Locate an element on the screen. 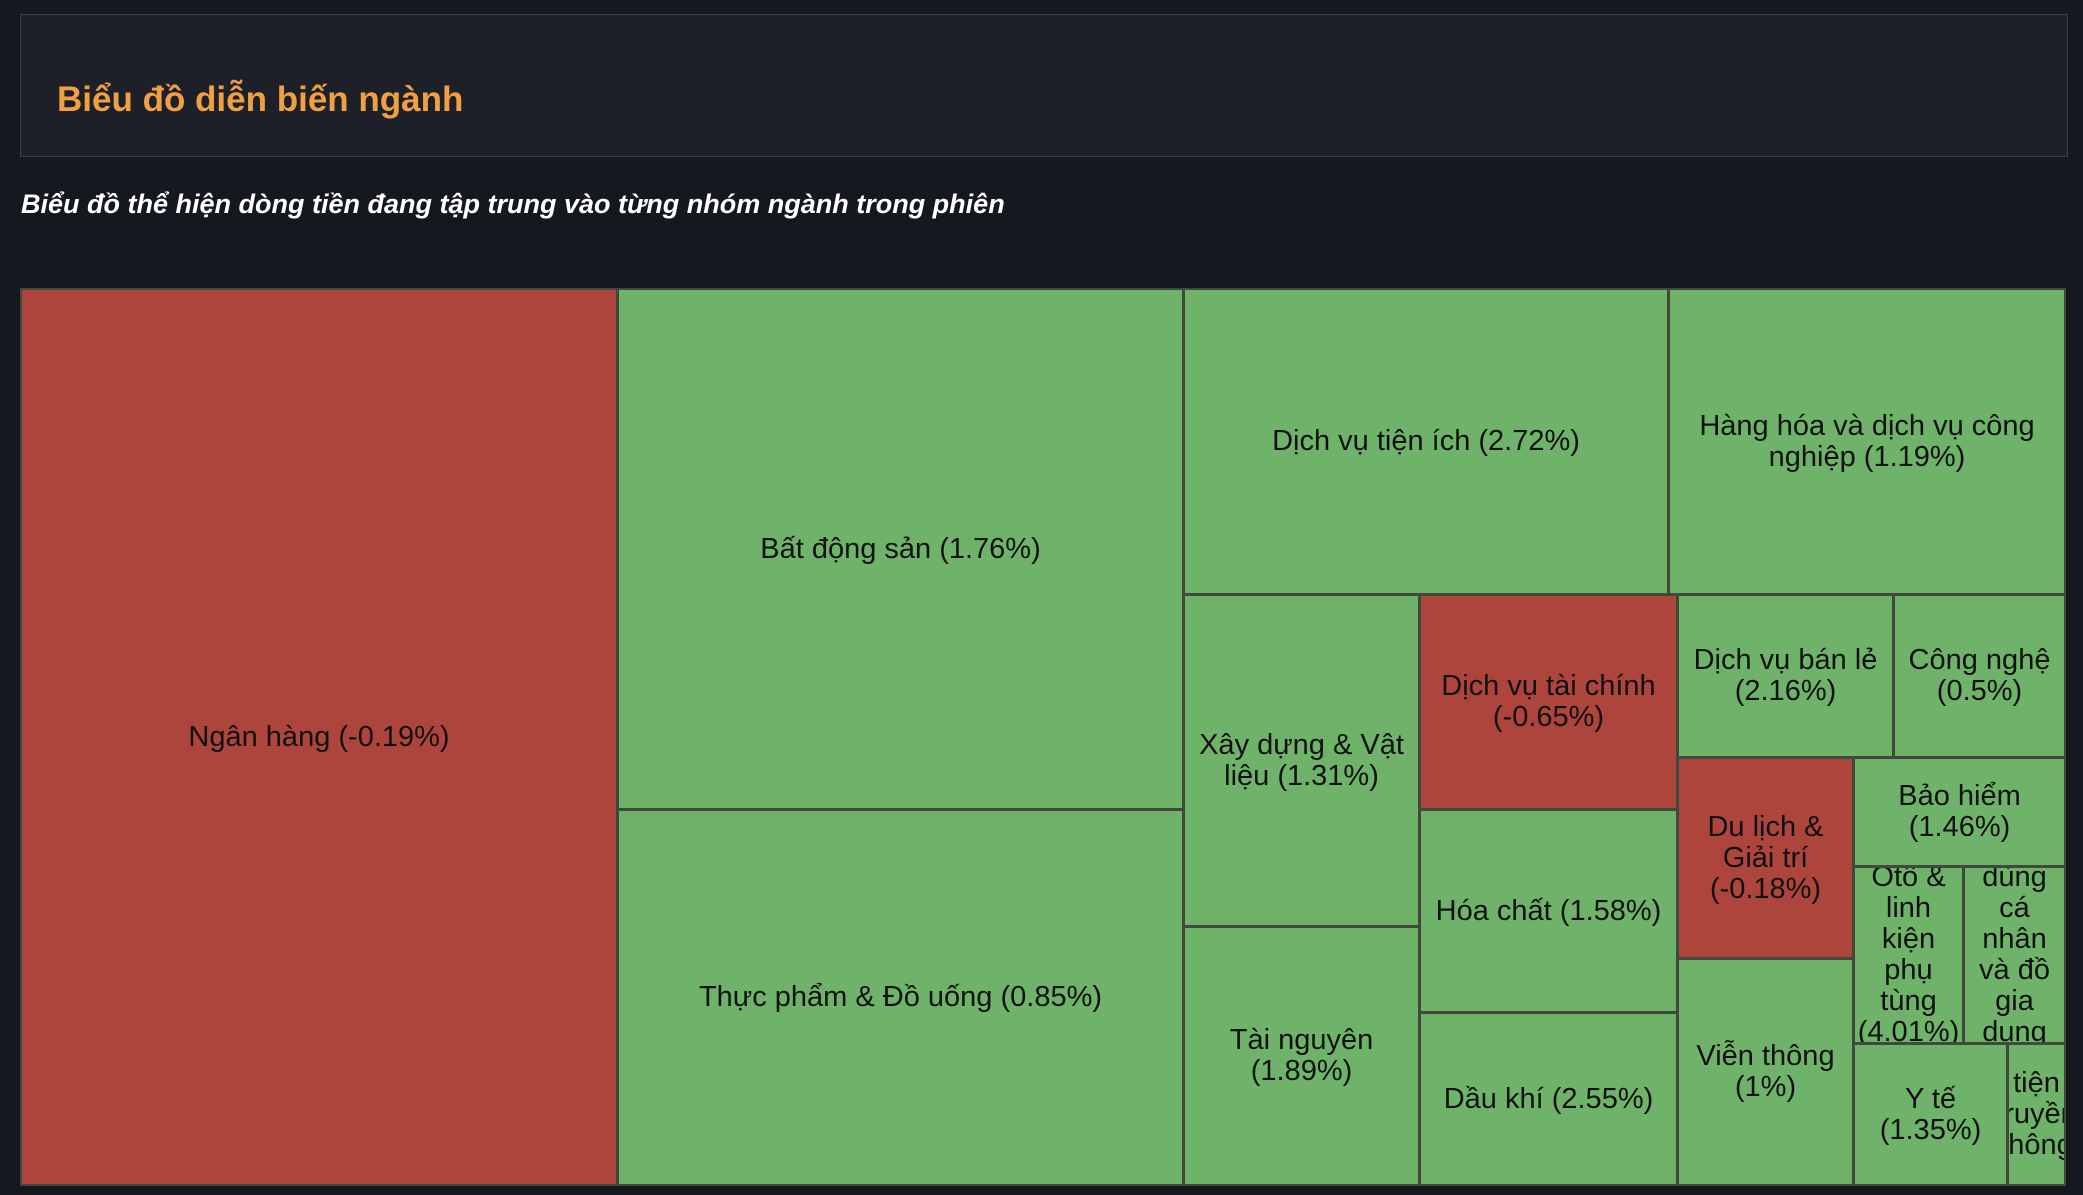  treemap-cell: Dầu khí (2.55%) is located at coordinates (1548, 1099).